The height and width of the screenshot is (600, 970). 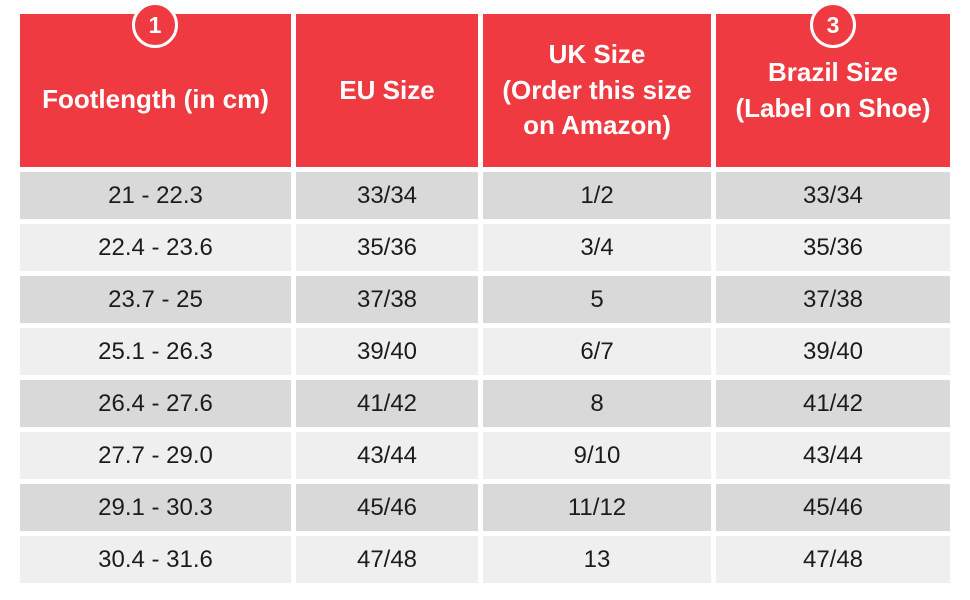 I want to click on column-header-brazil-size: Brazil Size (Label on Shoe), so click(x=833, y=90).